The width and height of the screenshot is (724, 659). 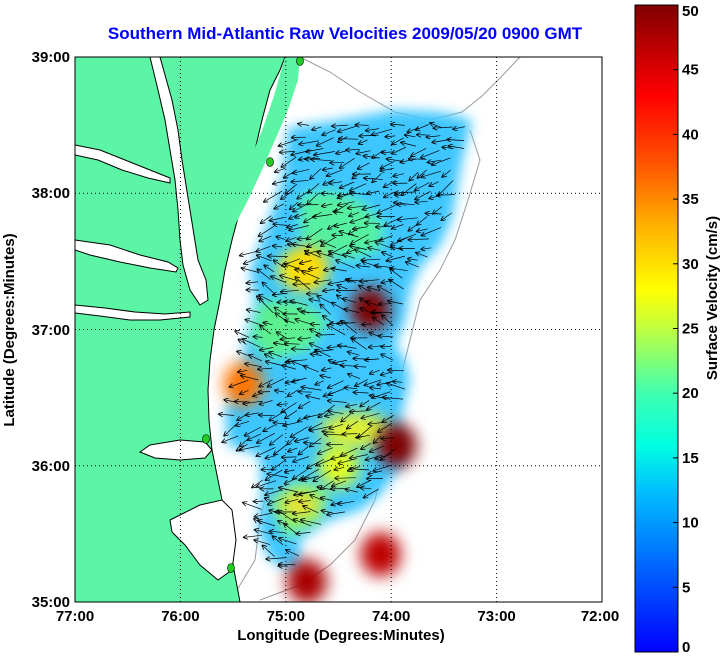 I want to click on colorbar-tick-label: 15, so click(x=690, y=458).